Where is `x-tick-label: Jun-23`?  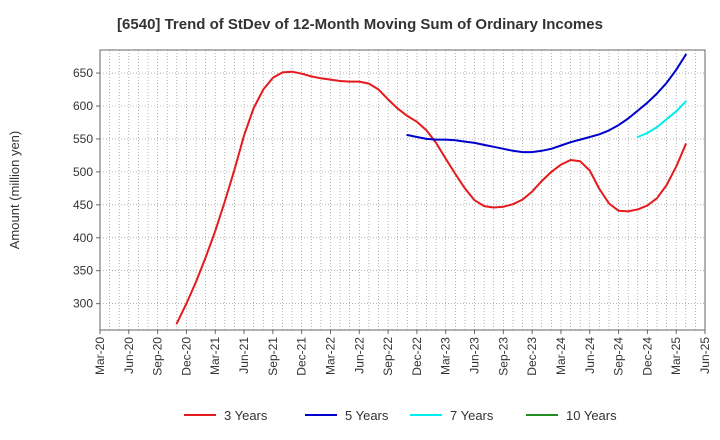 x-tick-label: Jun-23 is located at coordinates (475, 355).